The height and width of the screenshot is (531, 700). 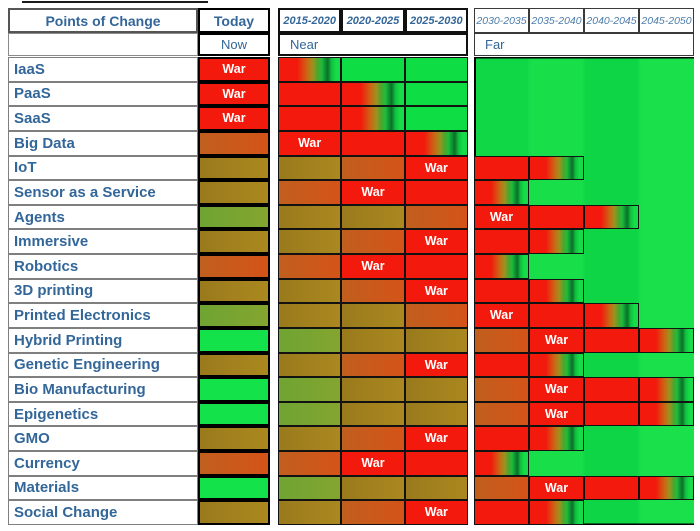 I want to click on far-track: War, so click(x=583, y=389).